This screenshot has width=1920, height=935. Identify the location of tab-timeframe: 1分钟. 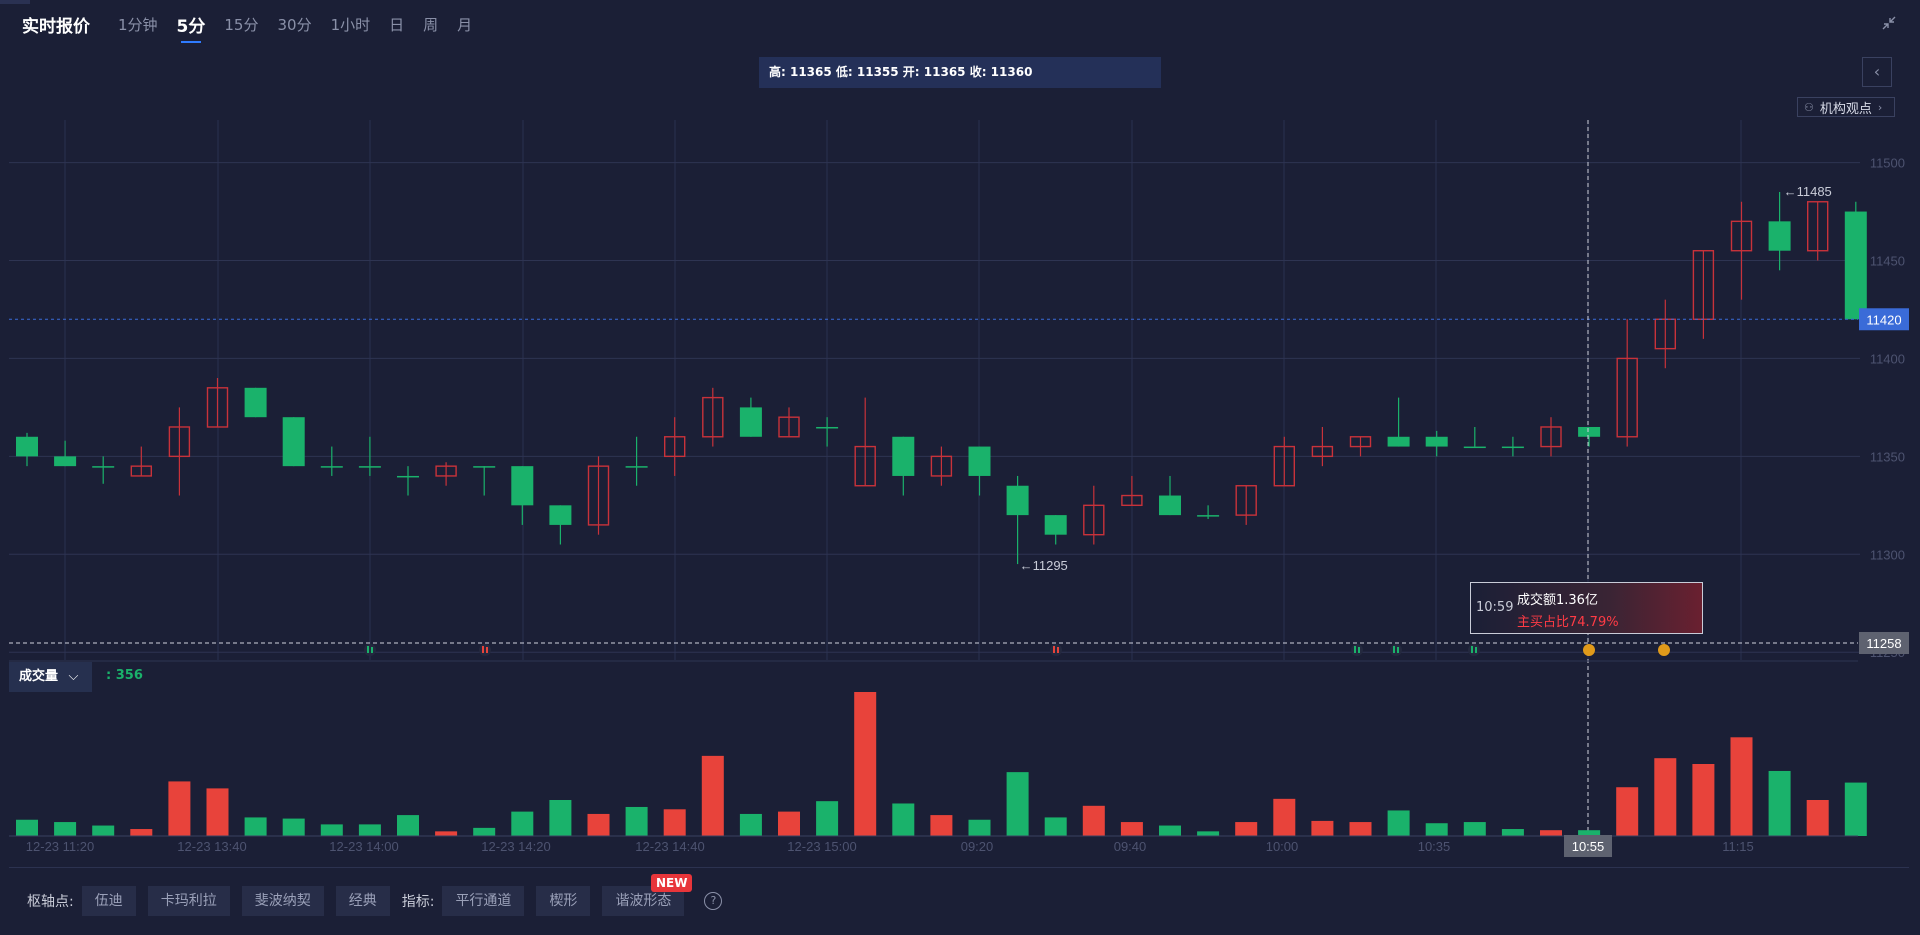
(138, 25).